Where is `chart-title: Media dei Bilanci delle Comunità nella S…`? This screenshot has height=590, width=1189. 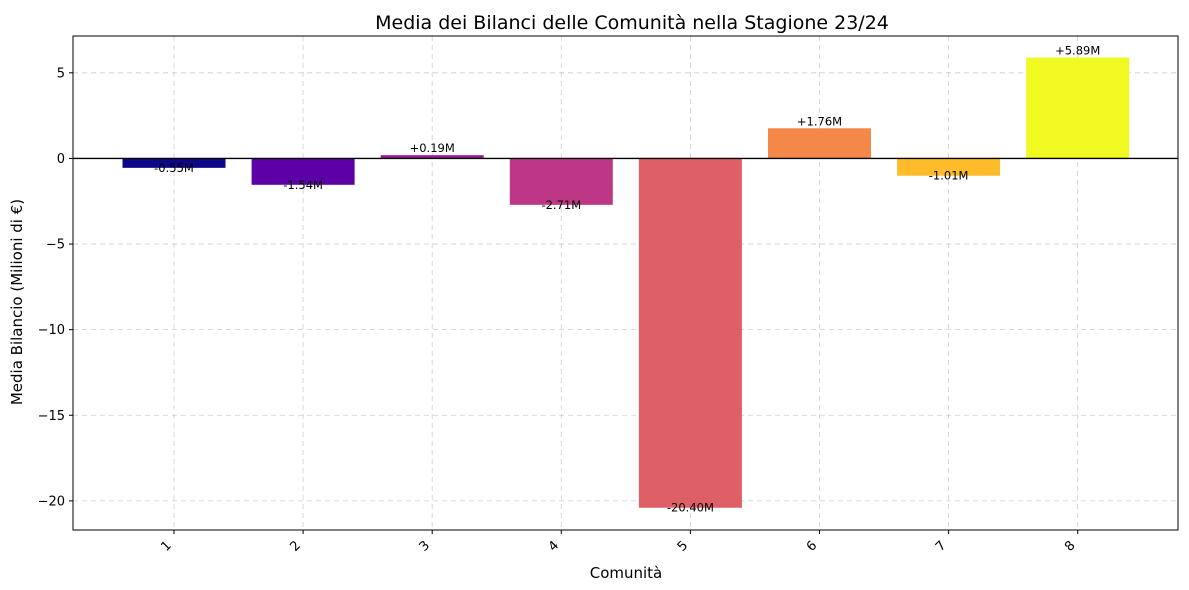 chart-title: Media dei Bilanci delle Comunità nella S… is located at coordinates (632, 23).